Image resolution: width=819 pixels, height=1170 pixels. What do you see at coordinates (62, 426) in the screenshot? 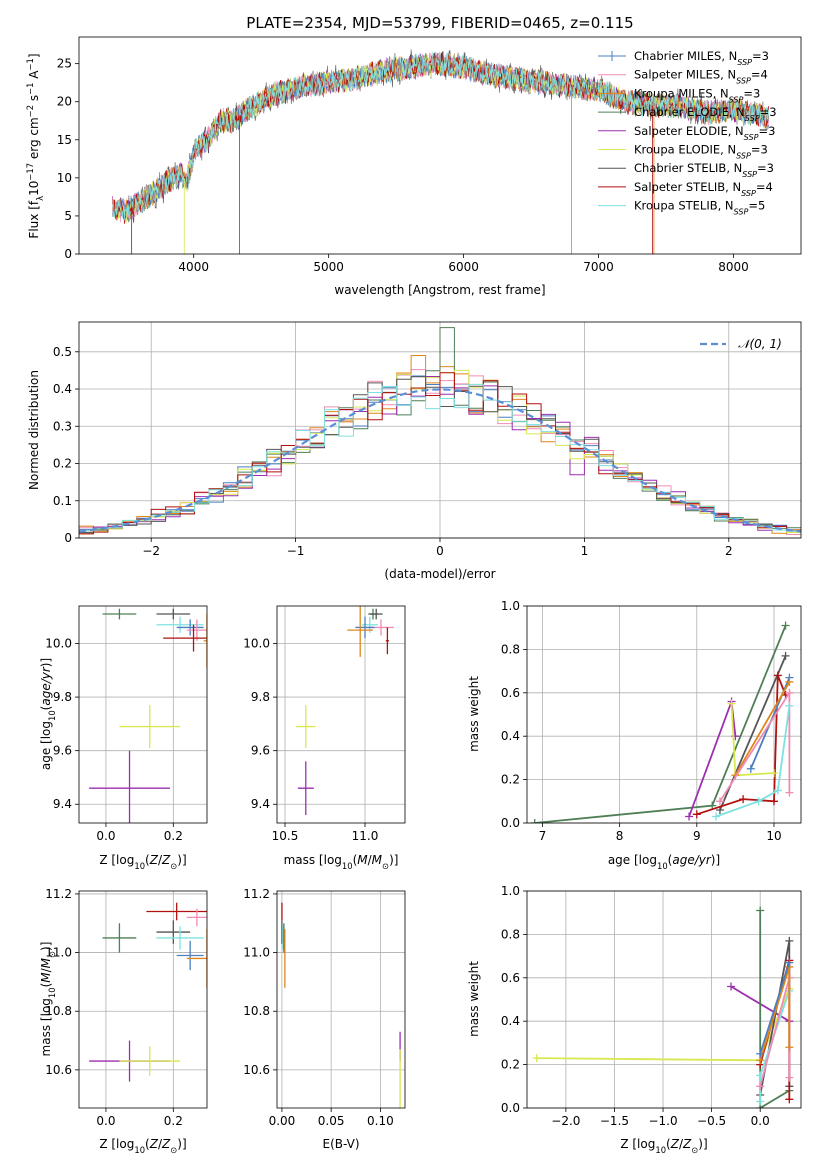
I see `y-tick-label: 0.3` at bounding box center [62, 426].